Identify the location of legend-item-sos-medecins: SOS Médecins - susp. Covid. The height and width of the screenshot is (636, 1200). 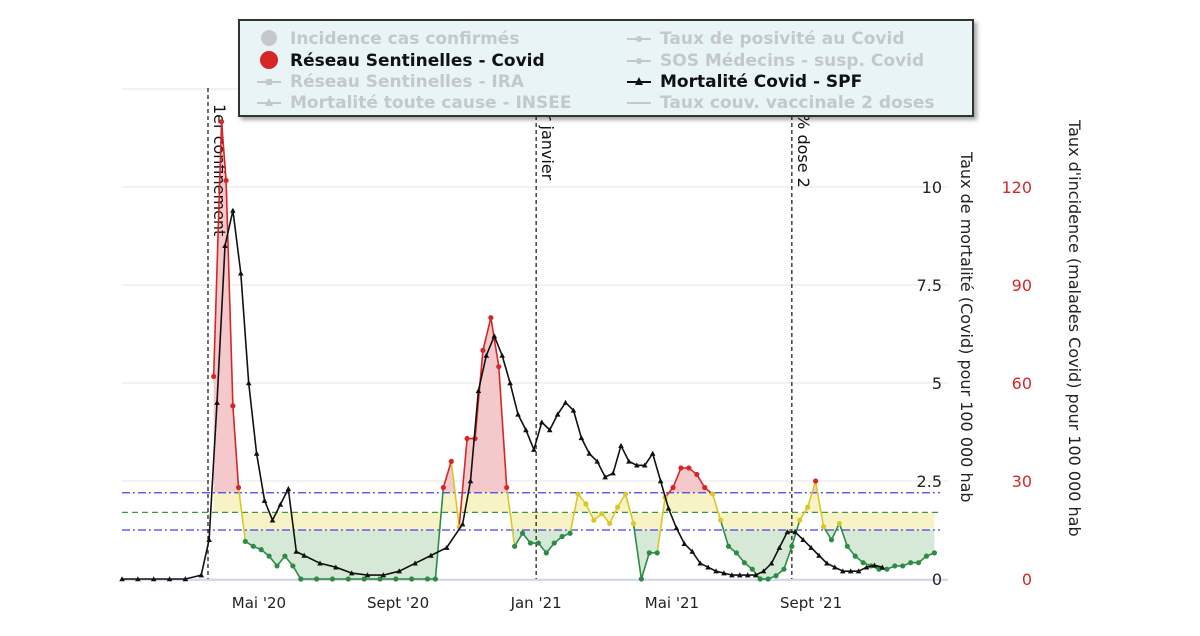
(774, 60).